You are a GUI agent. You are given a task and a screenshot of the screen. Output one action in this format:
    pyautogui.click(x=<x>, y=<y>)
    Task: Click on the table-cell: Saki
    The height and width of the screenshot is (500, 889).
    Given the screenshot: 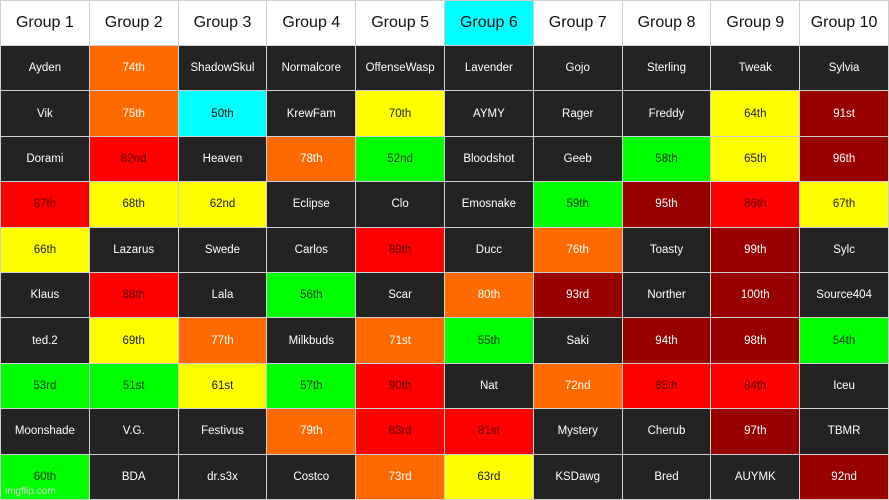 What is the action you would take?
    pyautogui.click(x=578, y=341)
    